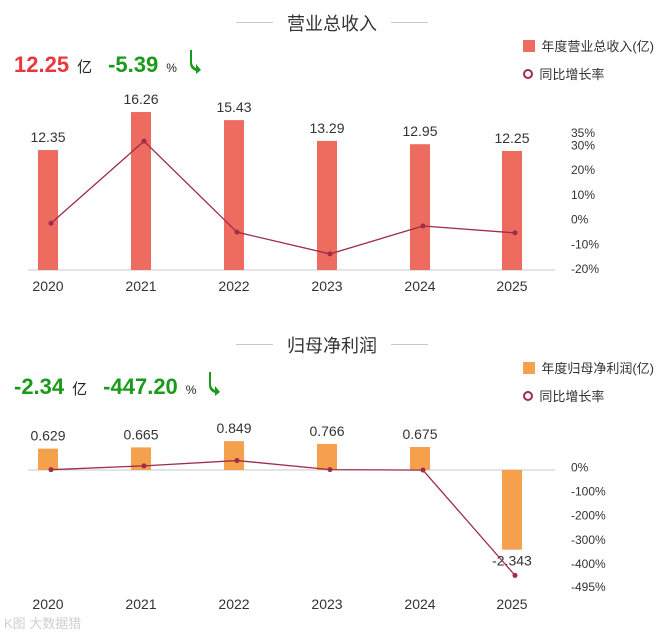 The width and height of the screenshot is (664, 638). Describe the element at coordinates (583, 170) in the screenshot. I see `y-right-tick-label: 20%` at that location.